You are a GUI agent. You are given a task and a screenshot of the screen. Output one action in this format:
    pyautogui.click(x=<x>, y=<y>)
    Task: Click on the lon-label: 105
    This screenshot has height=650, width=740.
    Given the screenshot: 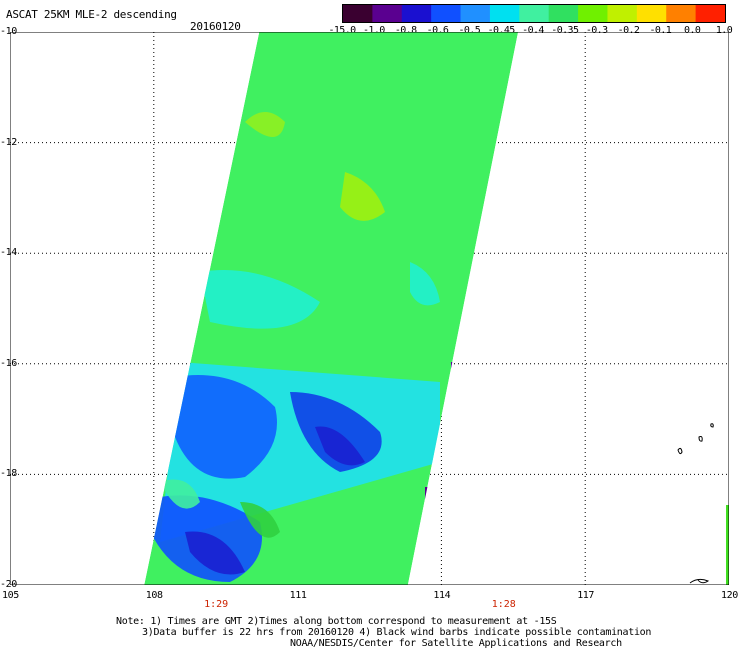 What is the action you would take?
    pyautogui.click(x=10, y=595)
    